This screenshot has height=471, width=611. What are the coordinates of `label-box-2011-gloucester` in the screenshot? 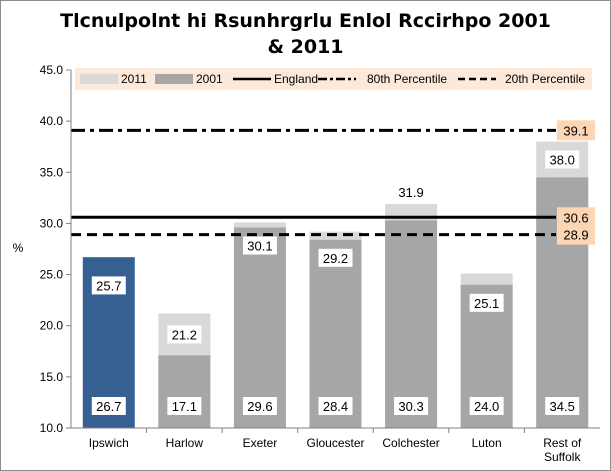 It's located at (335, 257).